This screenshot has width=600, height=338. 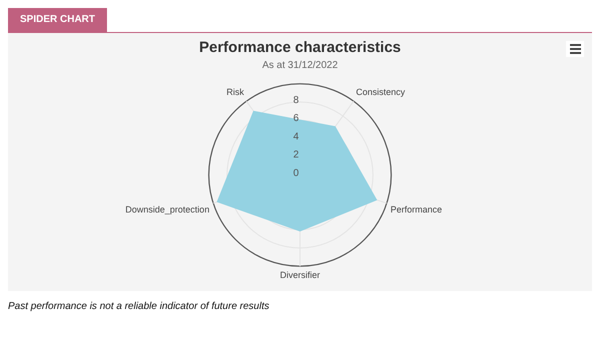 I want to click on y-tick-label: 4, so click(x=296, y=136).